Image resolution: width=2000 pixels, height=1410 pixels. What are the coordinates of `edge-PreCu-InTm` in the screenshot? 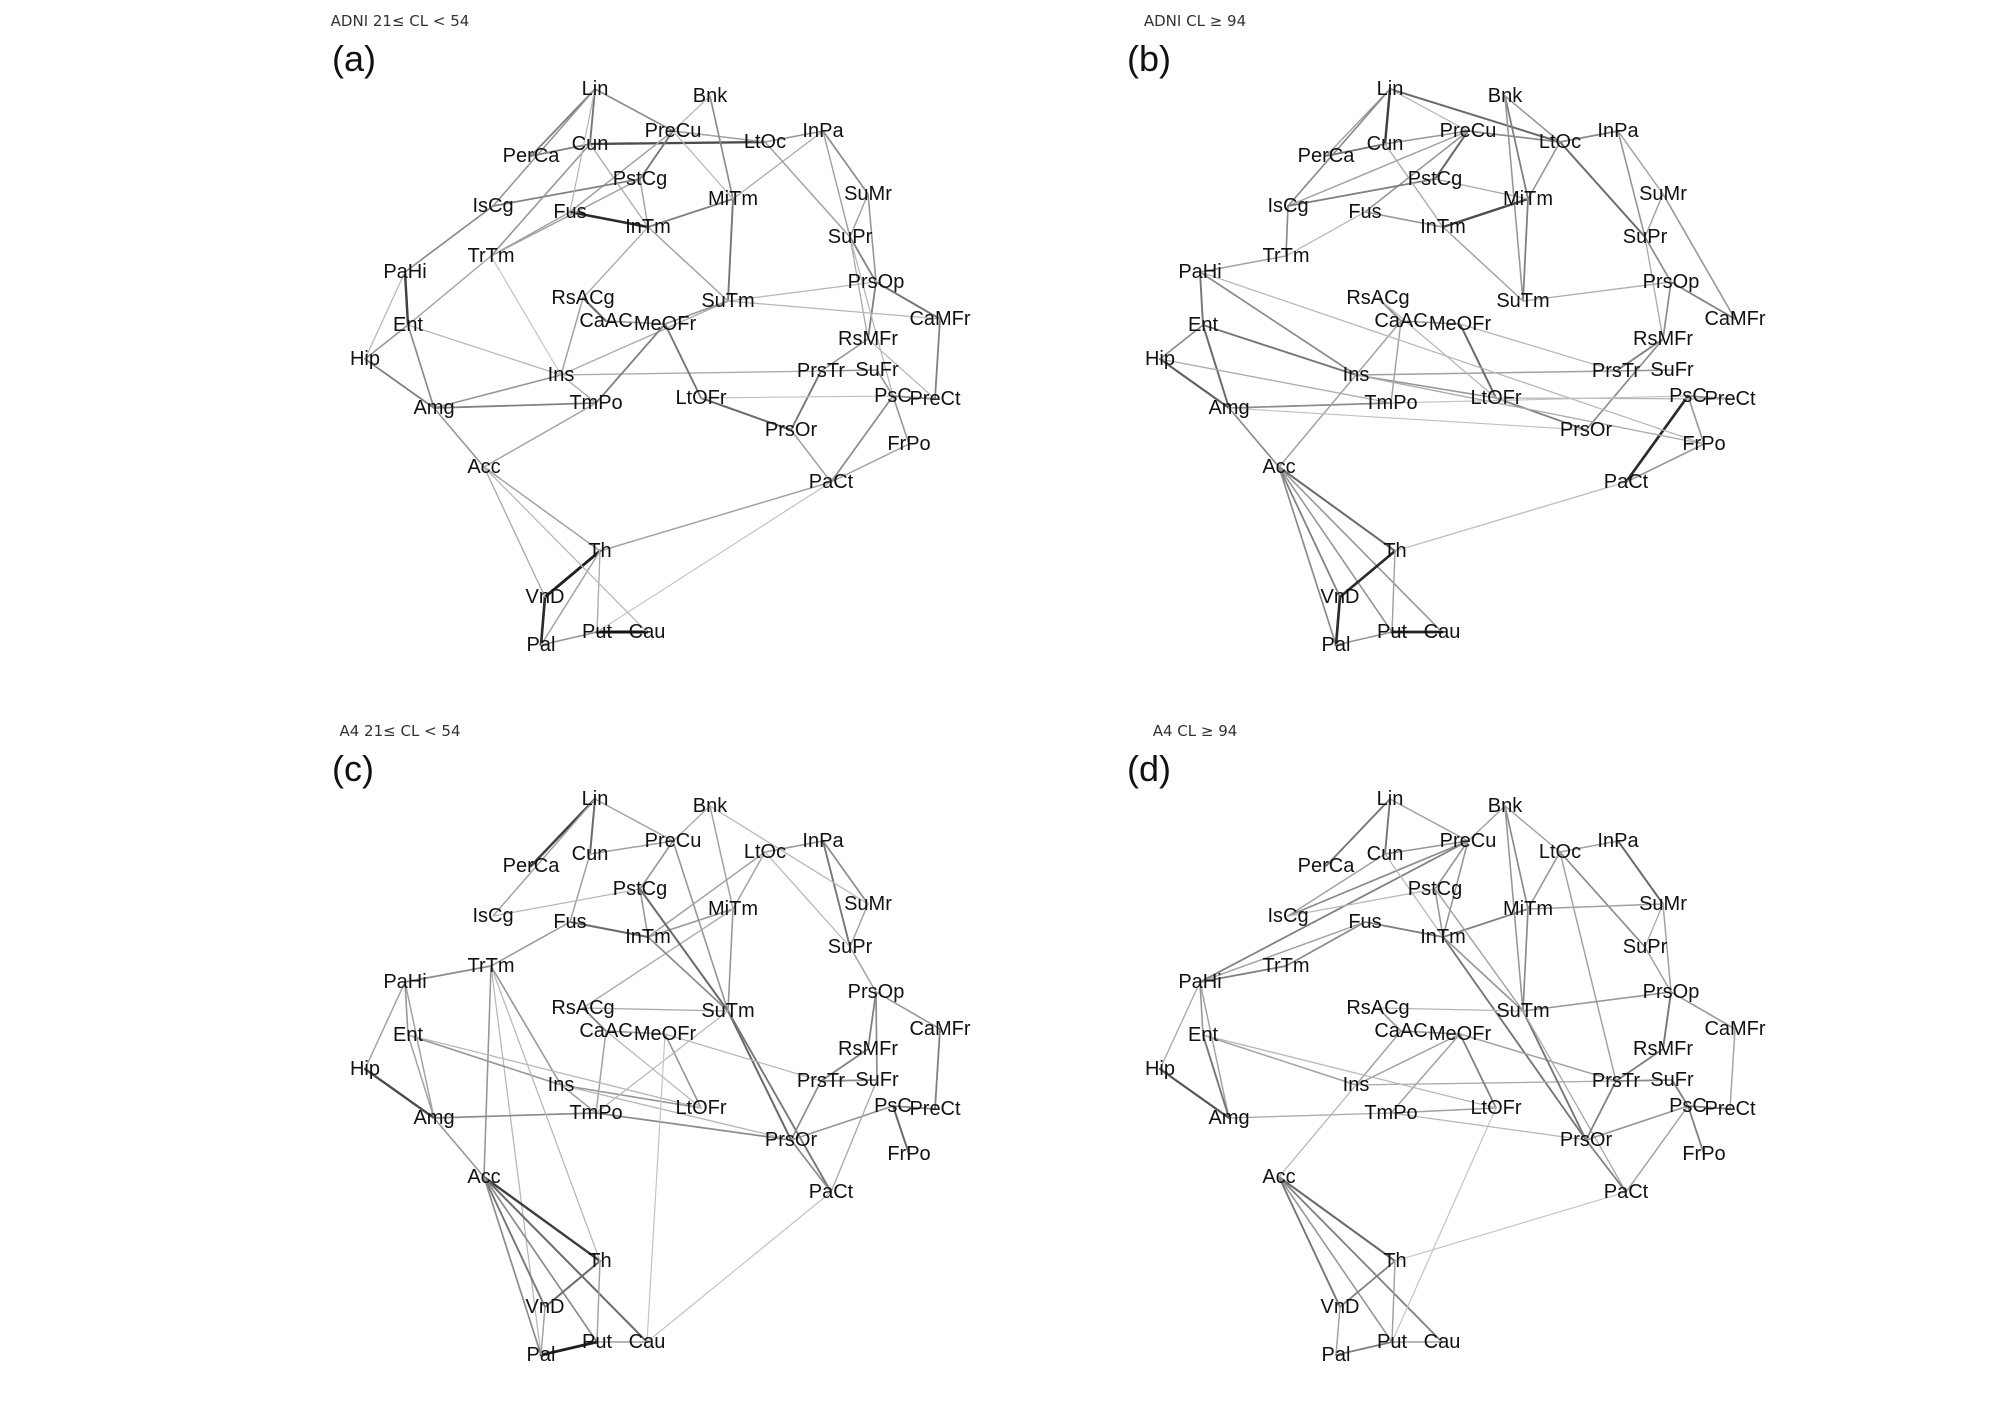 It's located at (1455, 889).